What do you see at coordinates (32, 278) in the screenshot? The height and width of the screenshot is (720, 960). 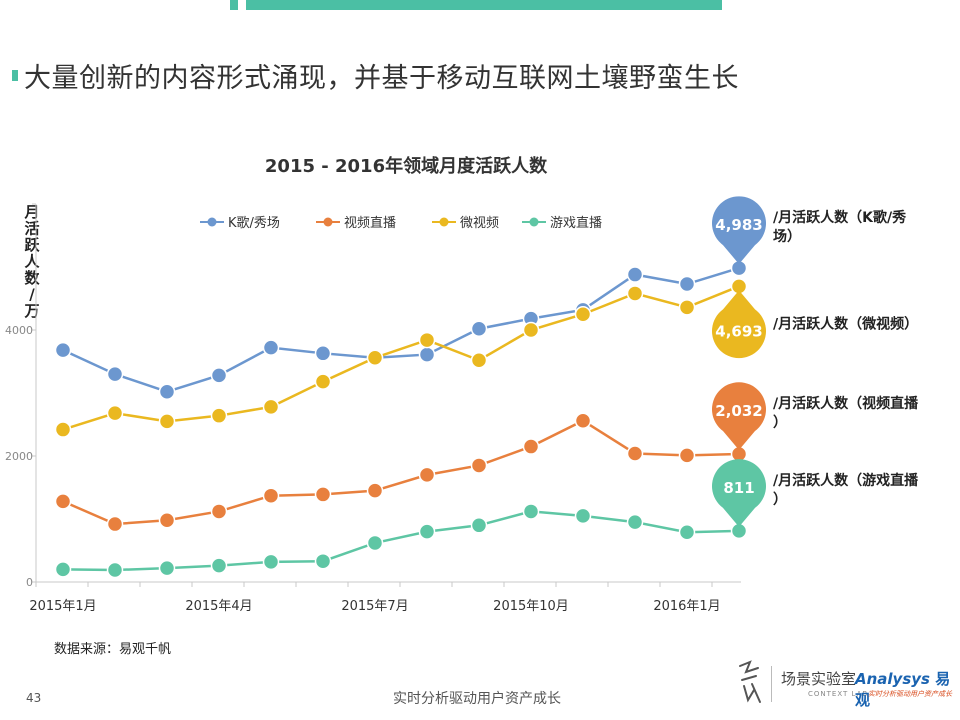 I see `y-axis-title-char: 数` at bounding box center [32, 278].